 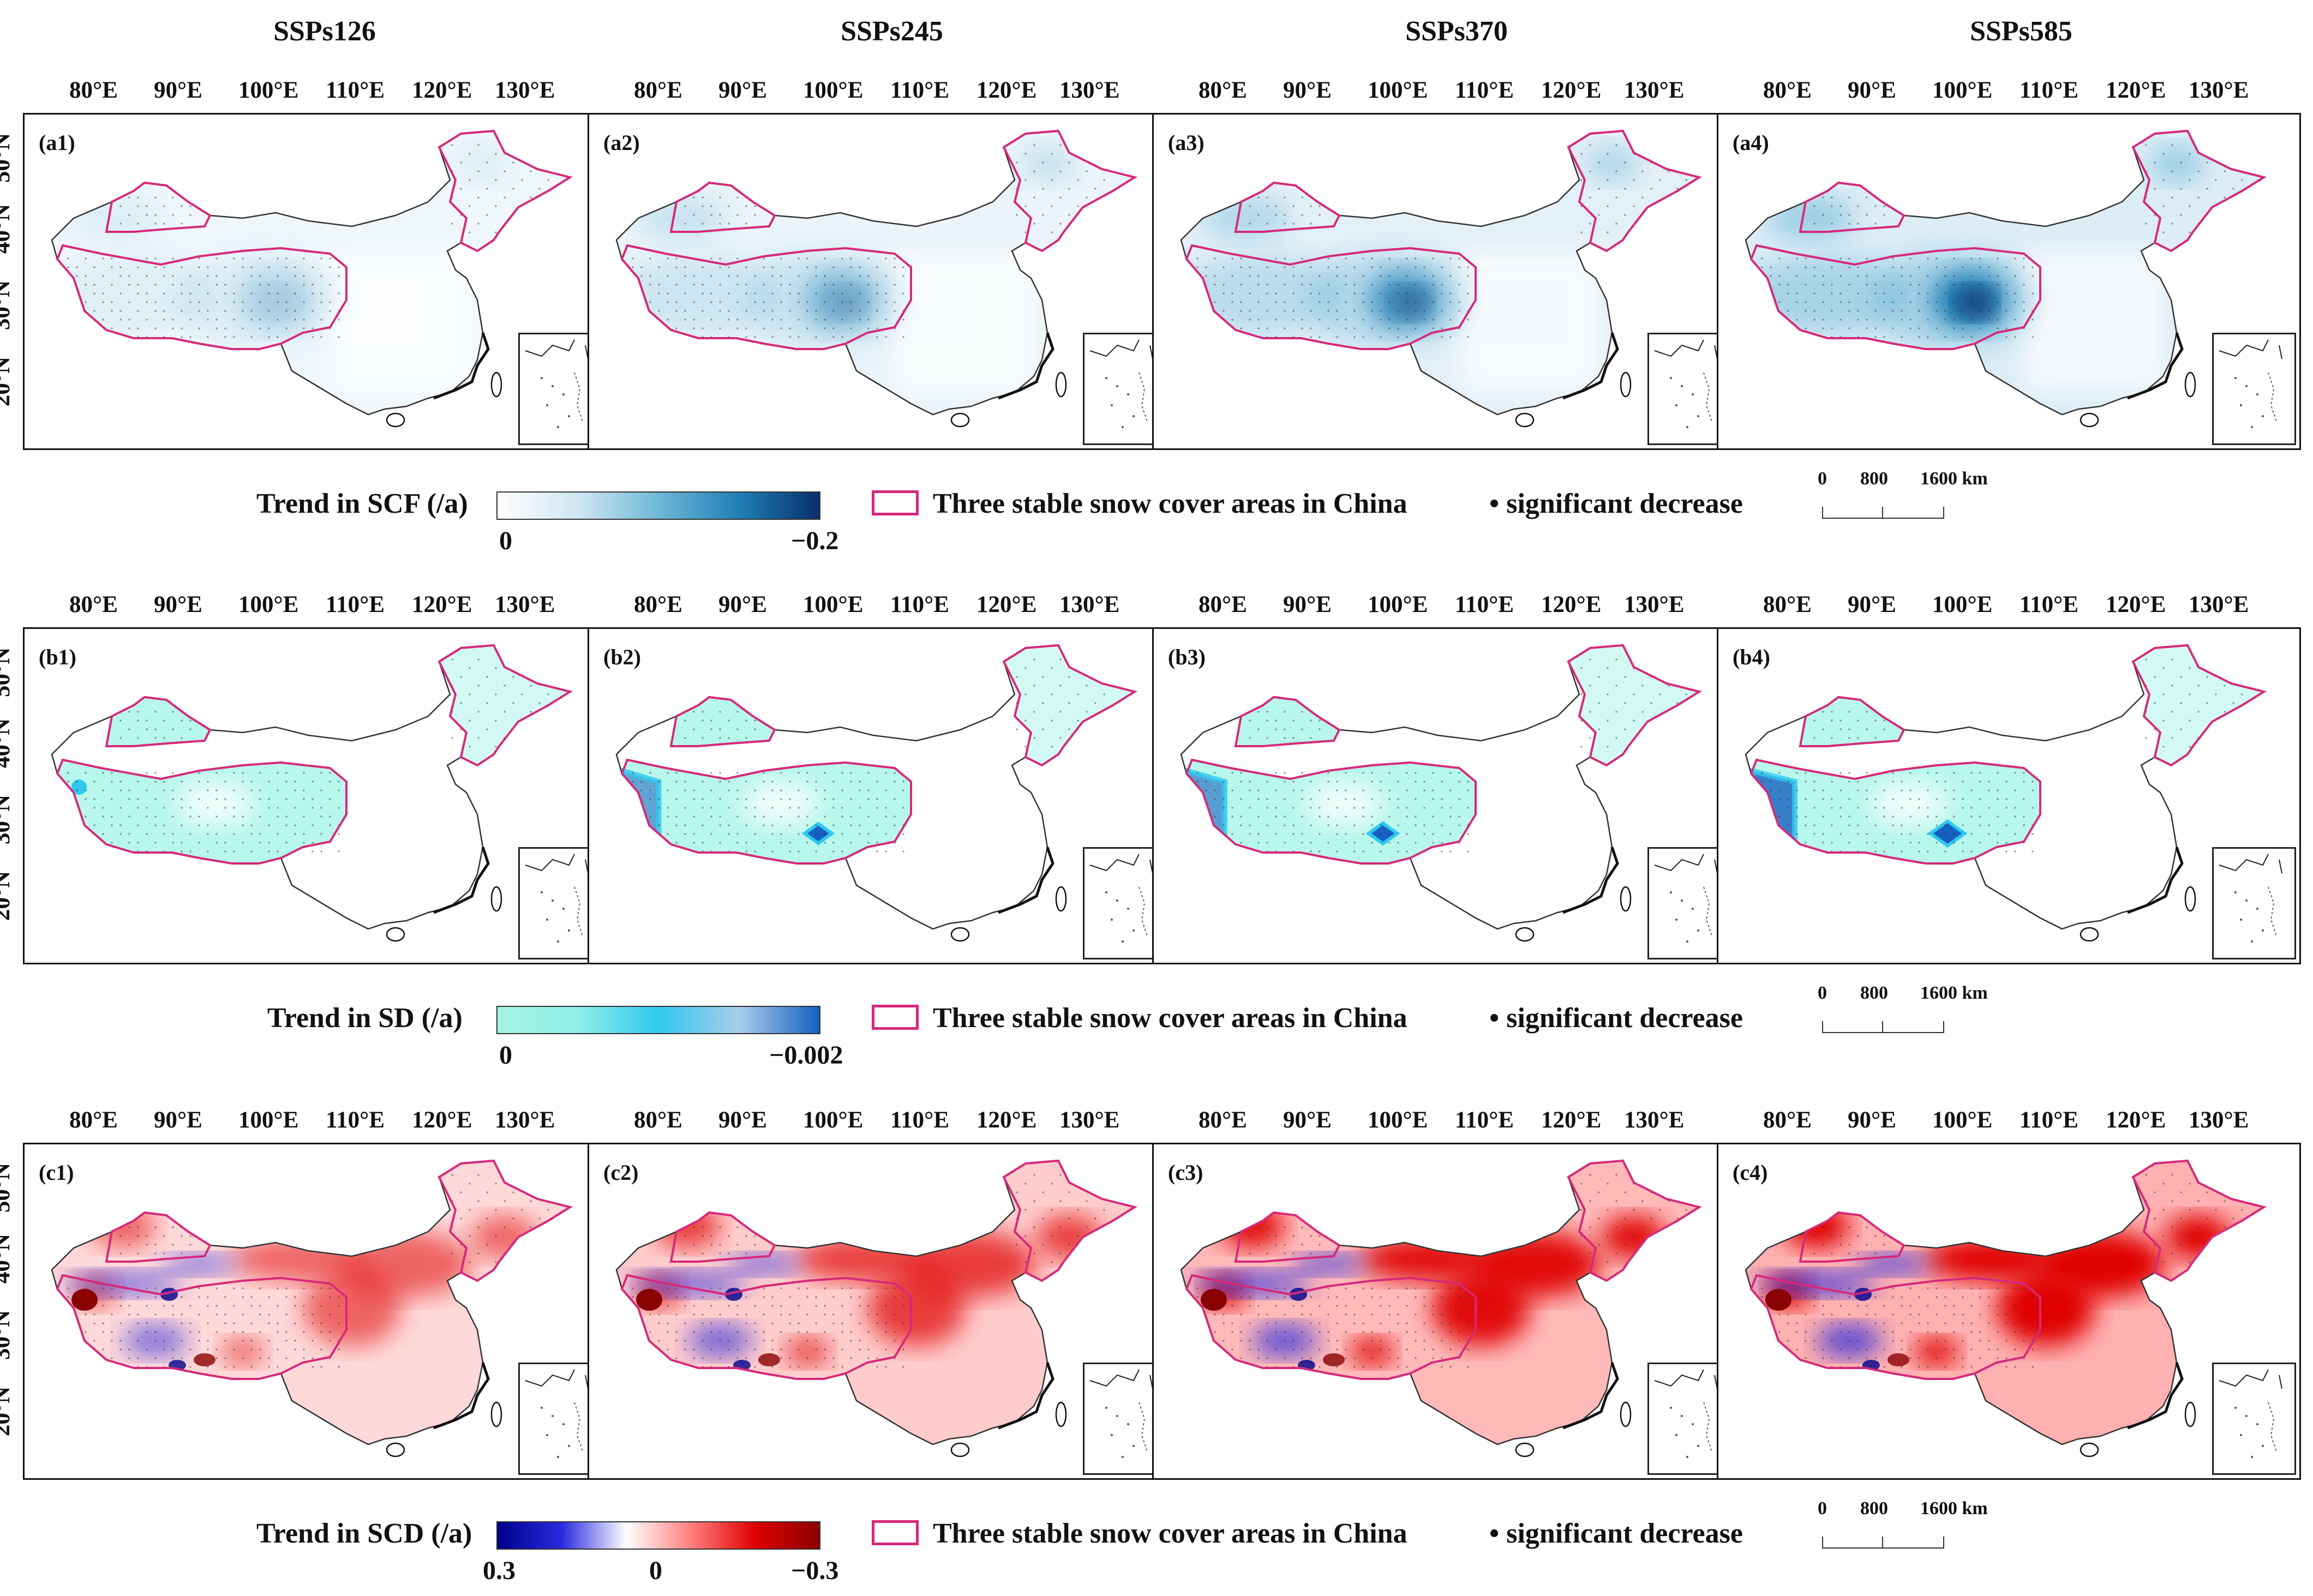 What do you see at coordinates (365, 1018) in the screenshot?
I see `colorbar-title: Trend in SD (/a)` at bounding box center [365, 1018].